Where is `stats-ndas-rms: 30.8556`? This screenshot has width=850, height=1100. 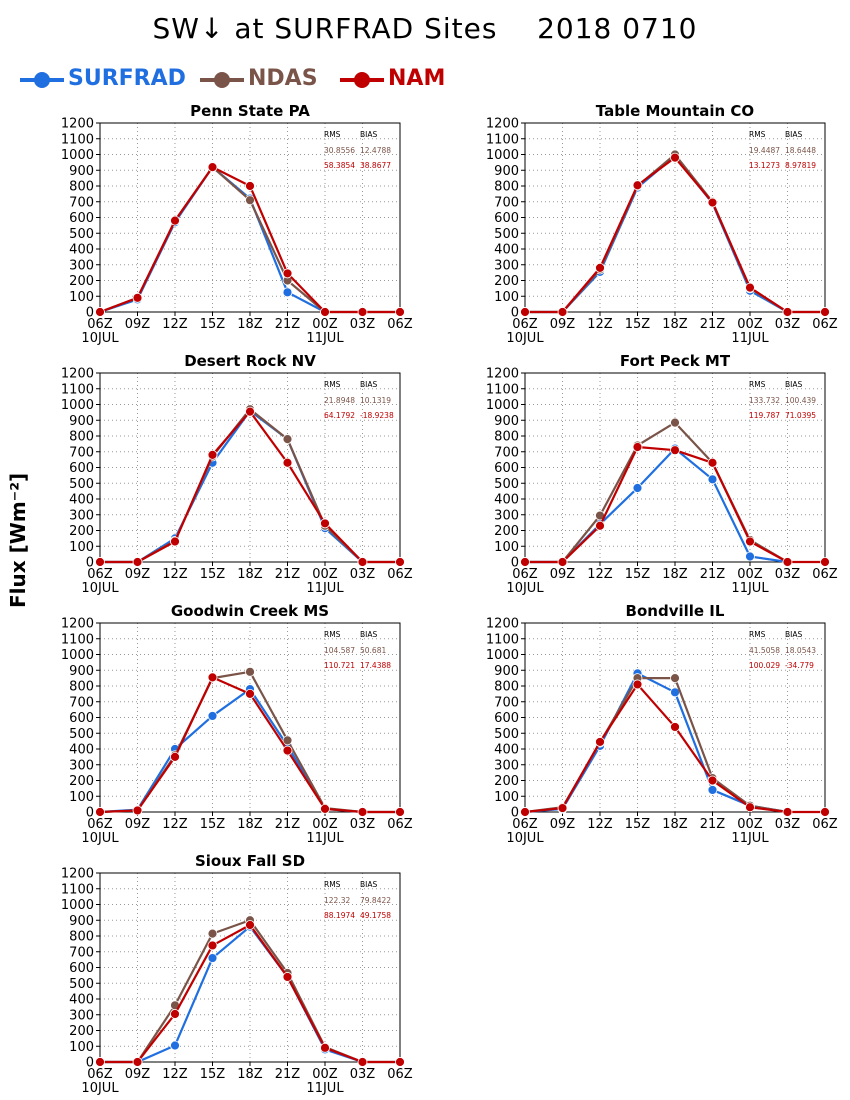
stats-ndas-rms: 30.8556 is located at coordinates (339, 150).